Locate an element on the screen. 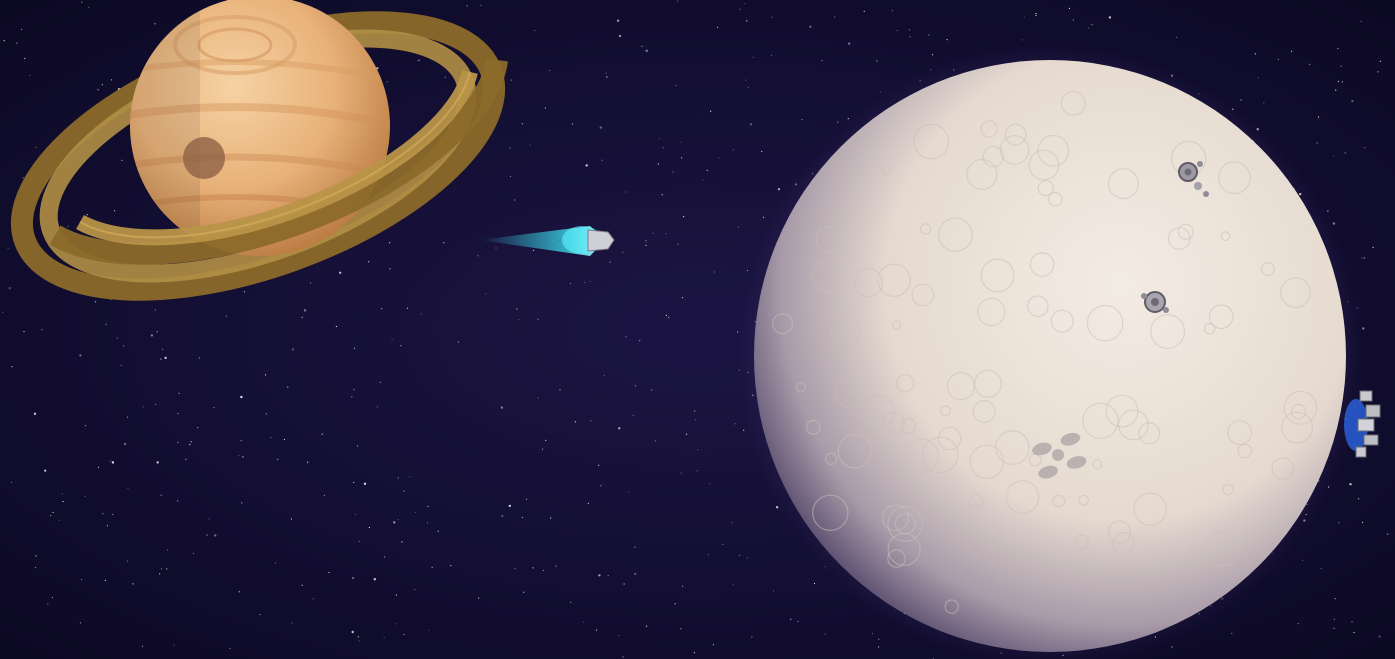 The height and width of the screenshot is (659, 1395). moon-base is located at coordinates (1155, 302).